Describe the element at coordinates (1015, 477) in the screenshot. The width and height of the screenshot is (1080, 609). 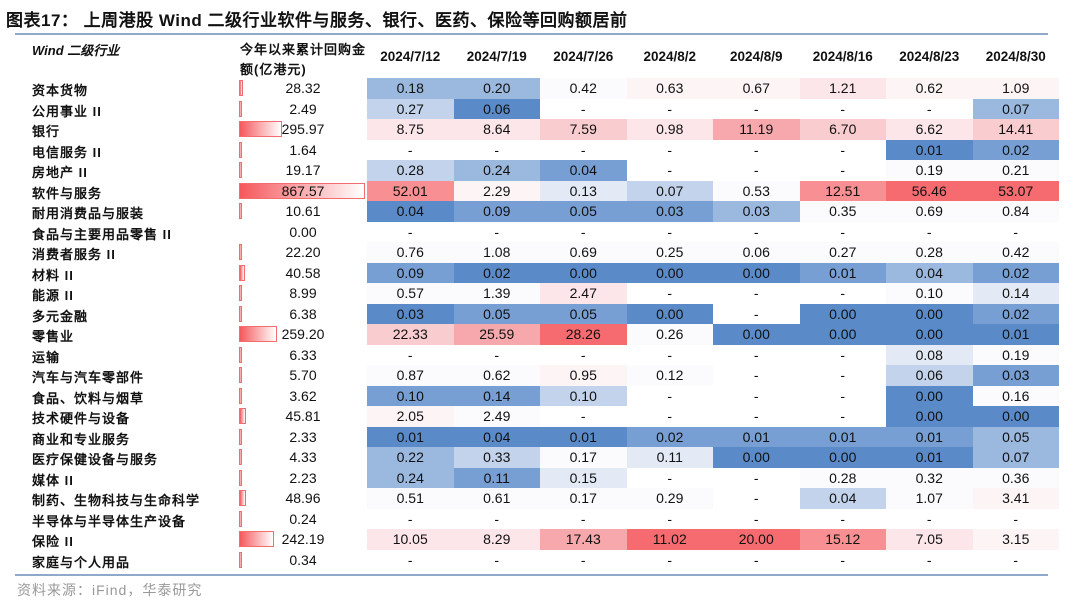
I see `heatmap-cell: 0.36` at that location.